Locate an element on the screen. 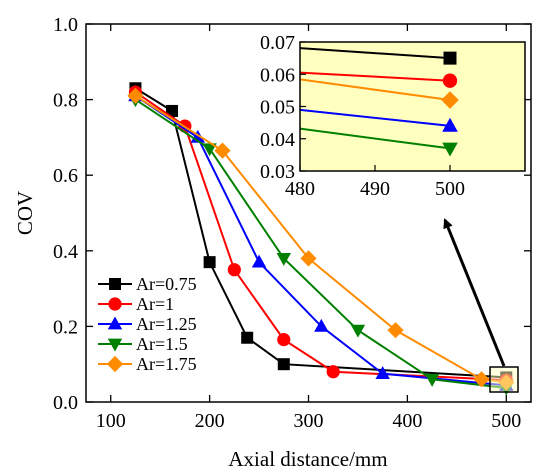 The image size is (550, 474). inset-axis-ticks: 480 490 500 0.03 0.04 0.05 0.06 0.07 is located at coordinates (362, 116).